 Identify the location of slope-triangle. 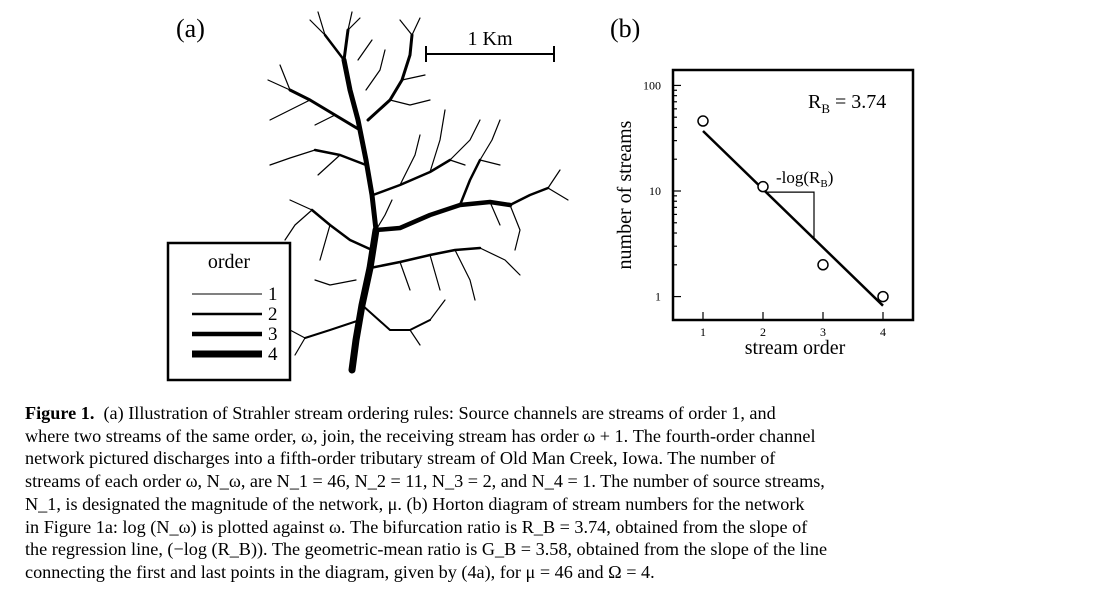
(790, 215).